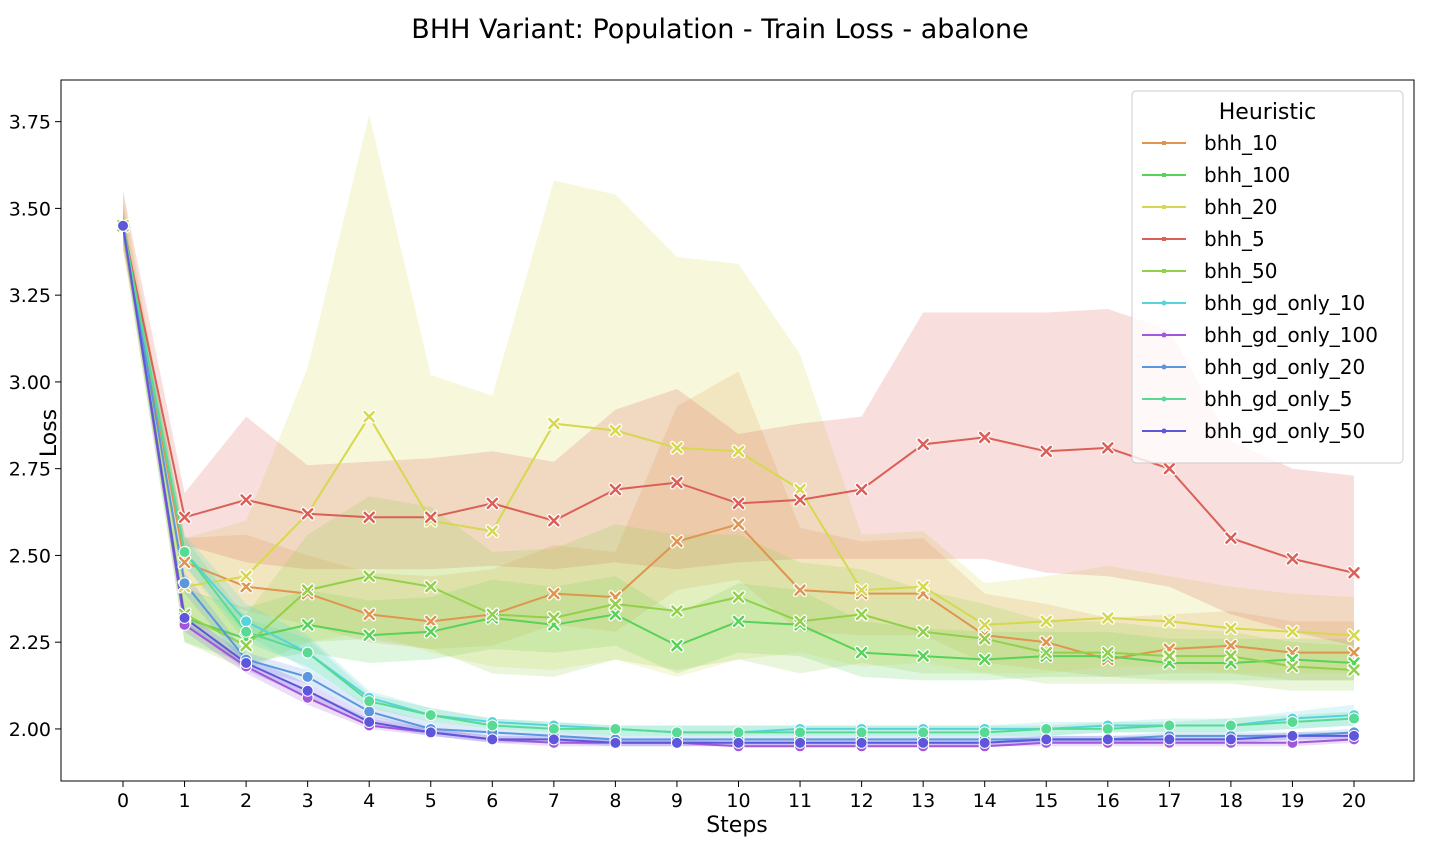 This screenshot has width=1440, height=864. What do you see at coordinates (49, 433) in the screenshot?
I see `y-axis-label: Loss` at bounding box center [49, 433].